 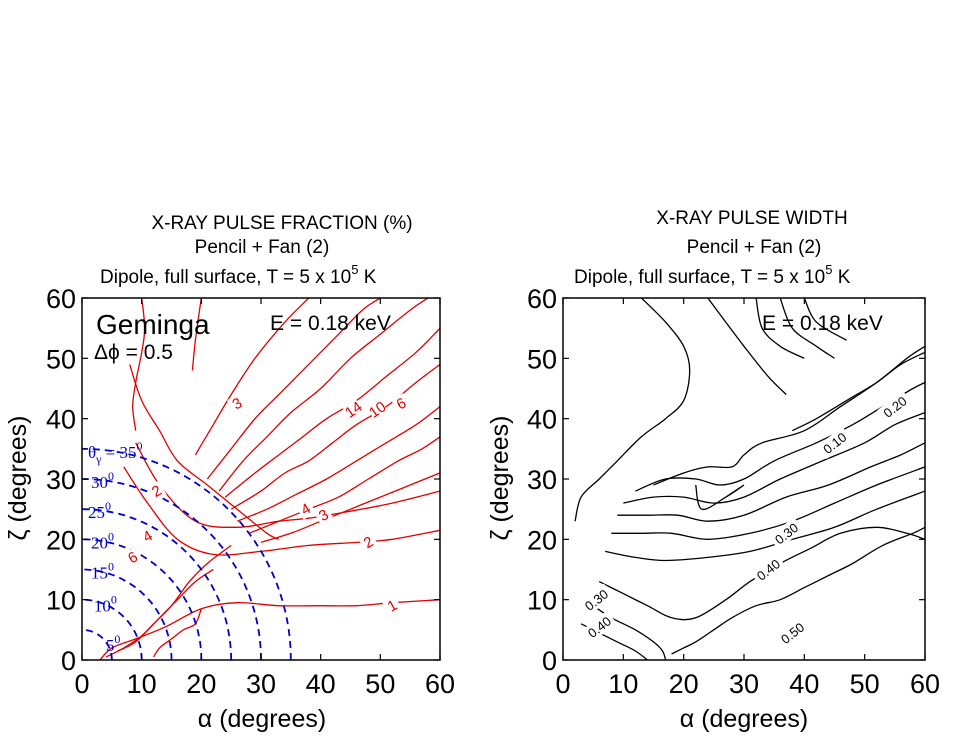 I want to click on left-ytick-label: 50, so click(x=61, y=359).